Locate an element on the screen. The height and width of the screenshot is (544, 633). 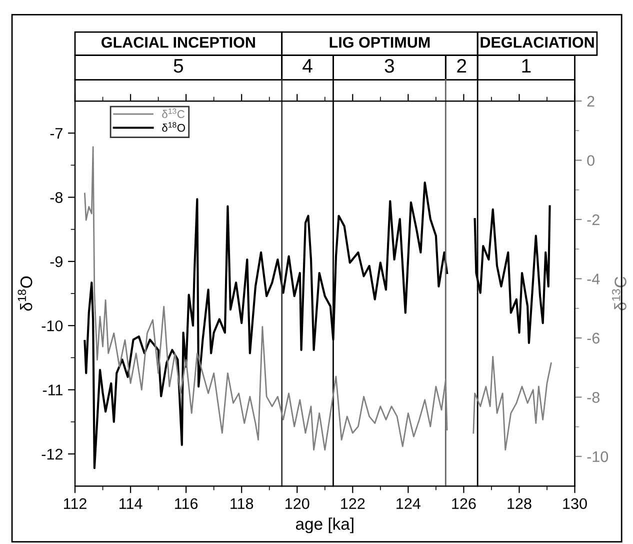
y2-tick-label: 0 is located at coordinates (590, 160).